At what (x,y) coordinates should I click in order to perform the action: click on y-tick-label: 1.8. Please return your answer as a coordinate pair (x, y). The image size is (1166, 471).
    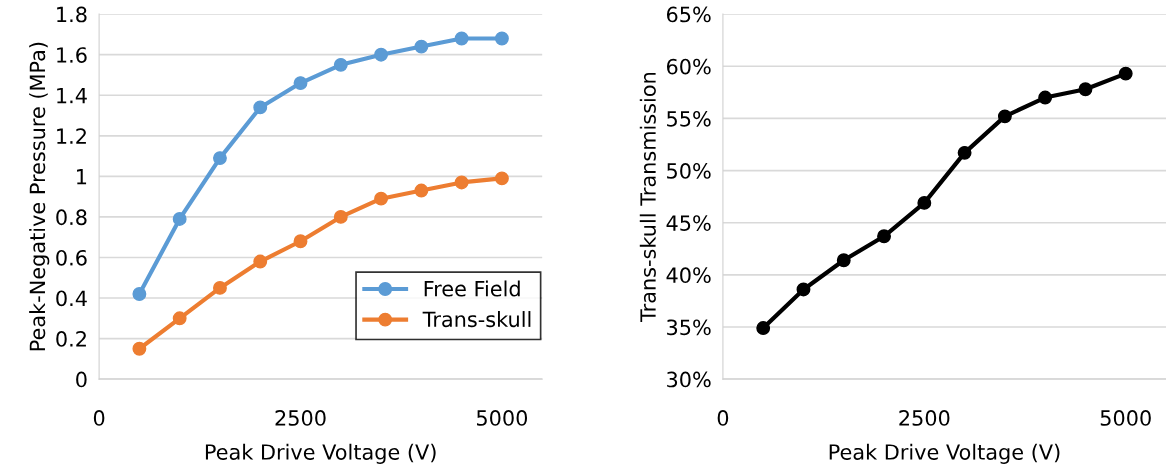
    Looking at the image, I should click on (72, 14).